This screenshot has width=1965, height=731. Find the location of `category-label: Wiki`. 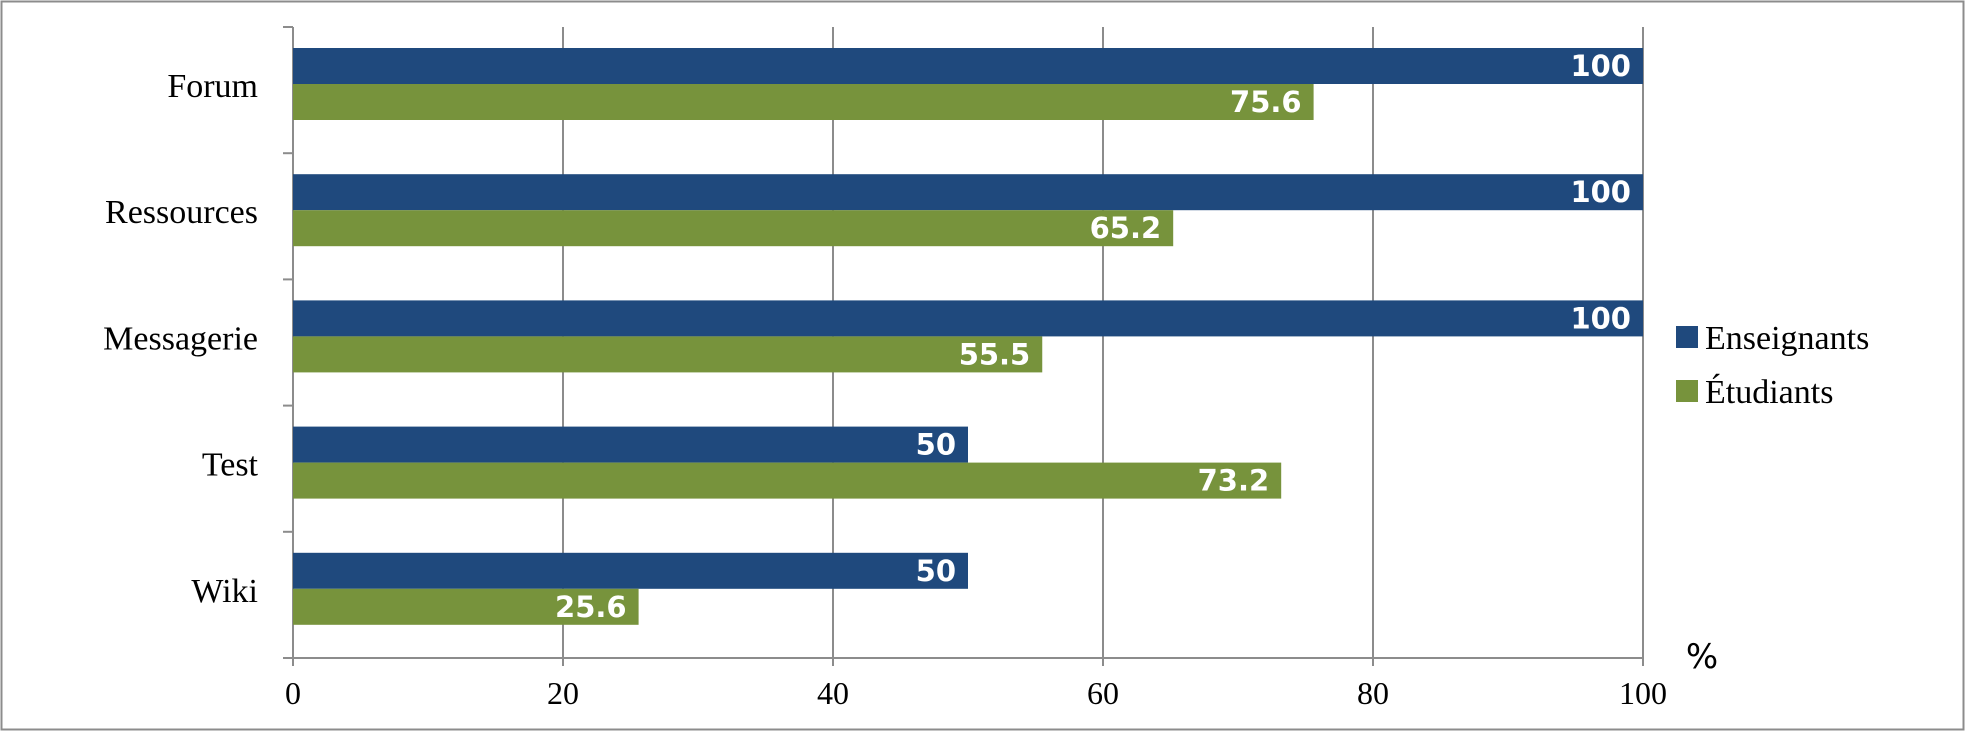

category-label: Wiki is located at coordinates (224, 591).